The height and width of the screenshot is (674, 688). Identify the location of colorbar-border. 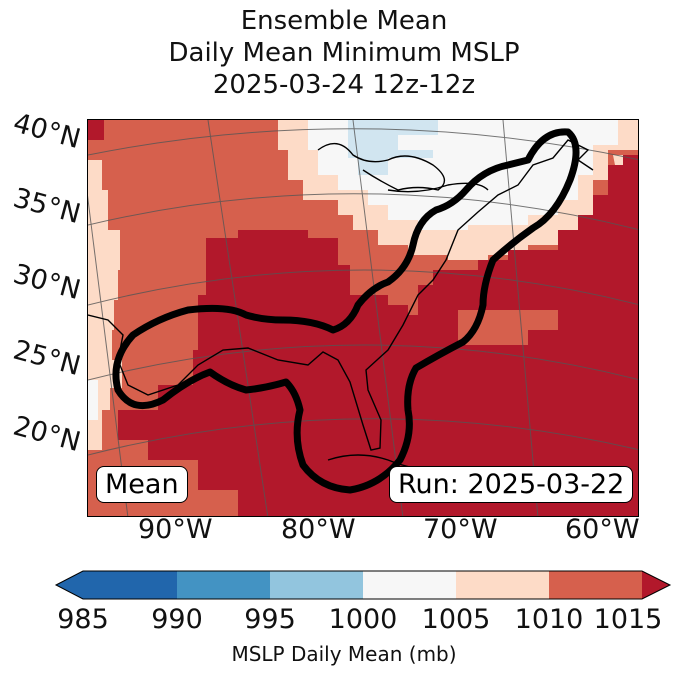
(363, 585).